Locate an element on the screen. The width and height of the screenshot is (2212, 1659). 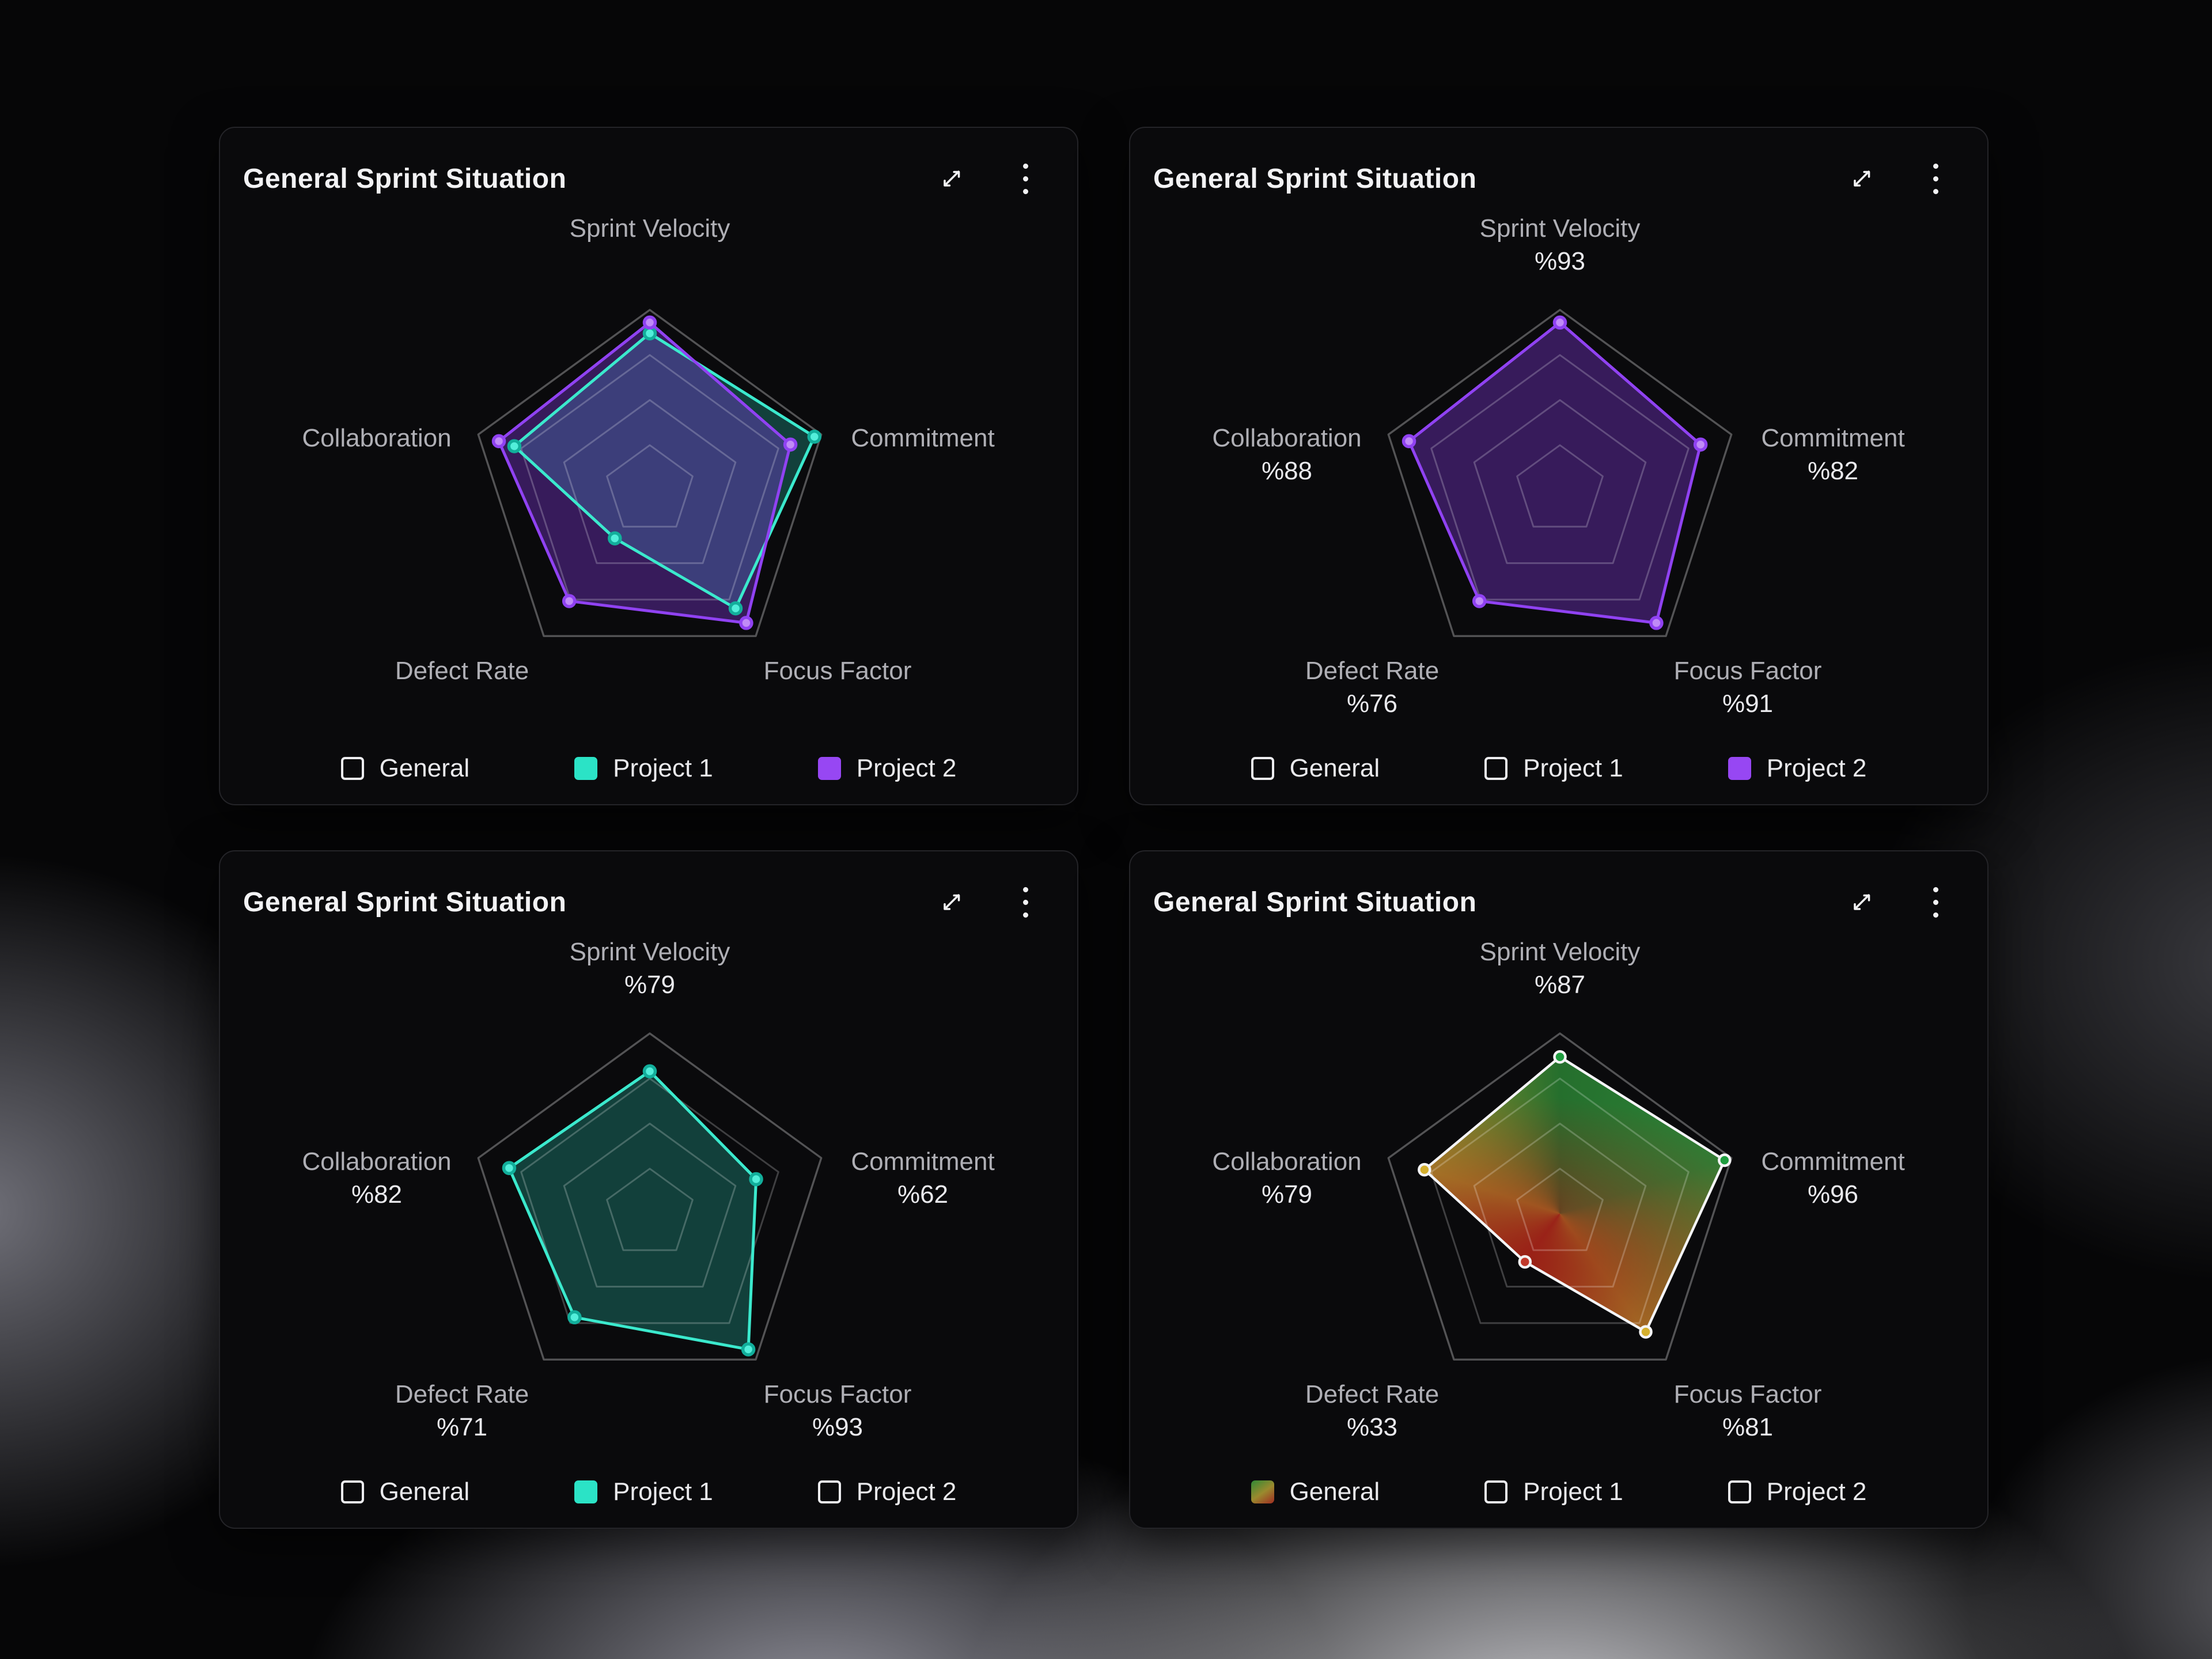
axis-commitment: Commitment is located at coordinates (923, 438).